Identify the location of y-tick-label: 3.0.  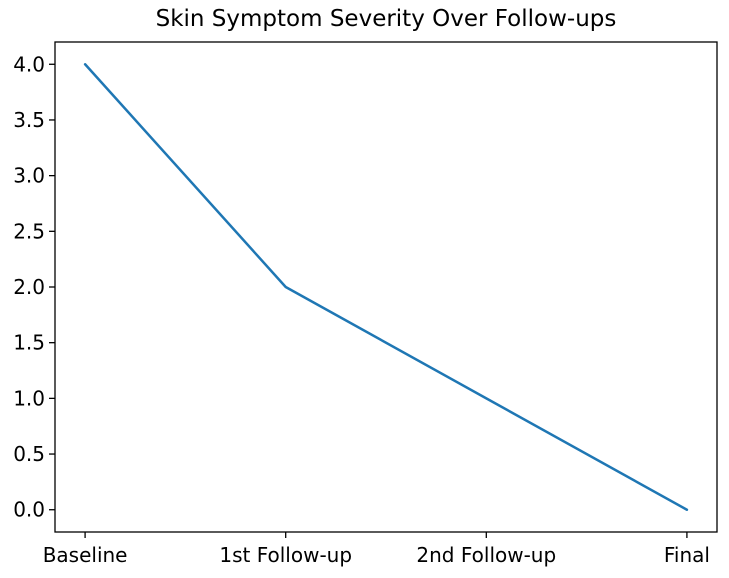
(29, 176).